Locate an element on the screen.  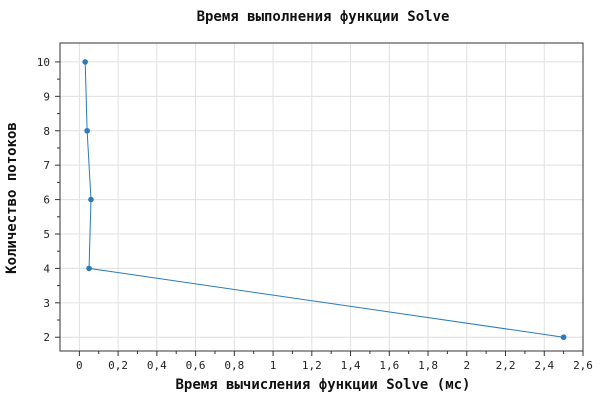
y-tick-label: 7 is located at coordinates (46, 165).